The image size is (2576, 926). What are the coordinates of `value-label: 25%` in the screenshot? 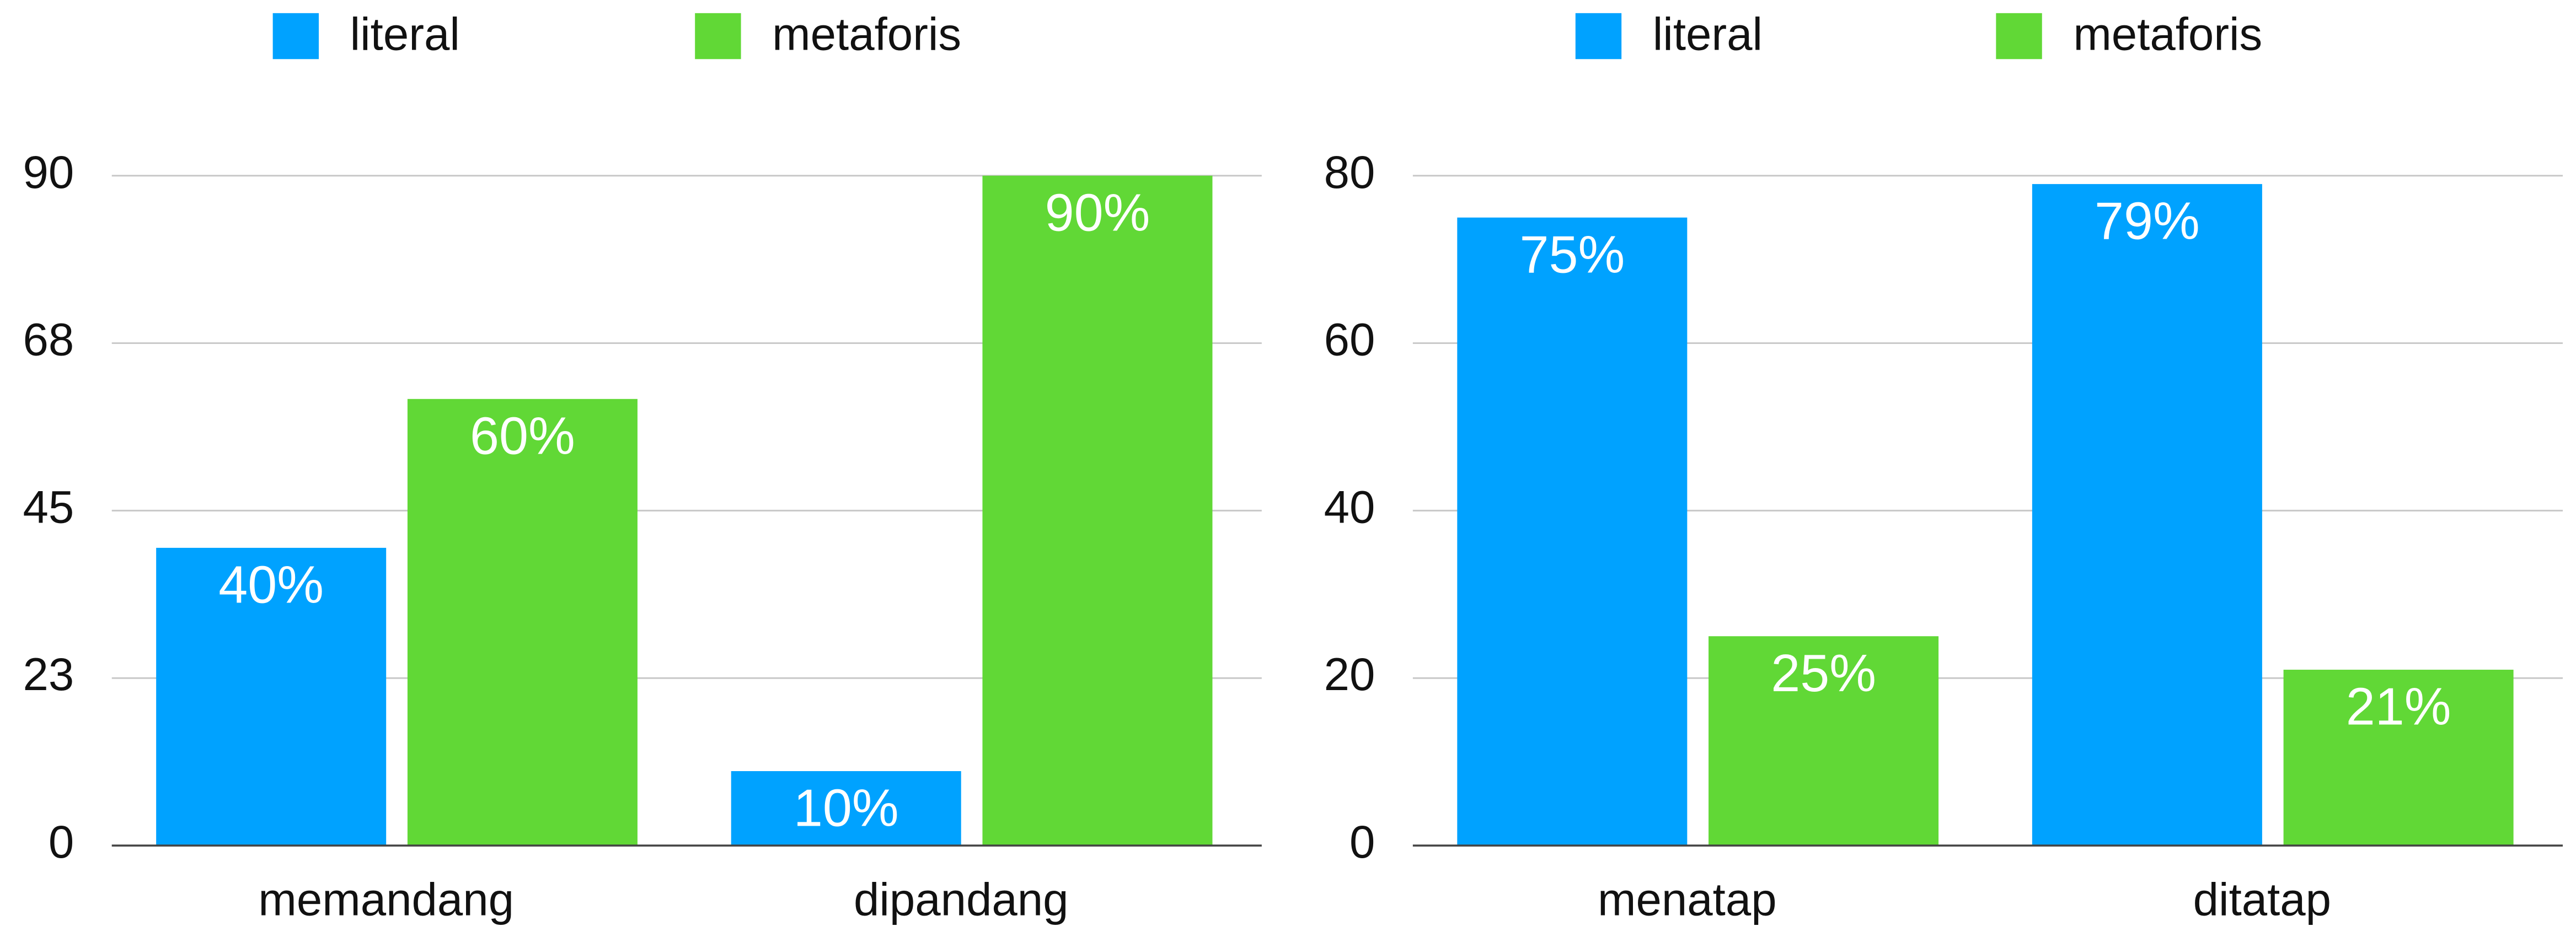 It's located at (1823, 673).